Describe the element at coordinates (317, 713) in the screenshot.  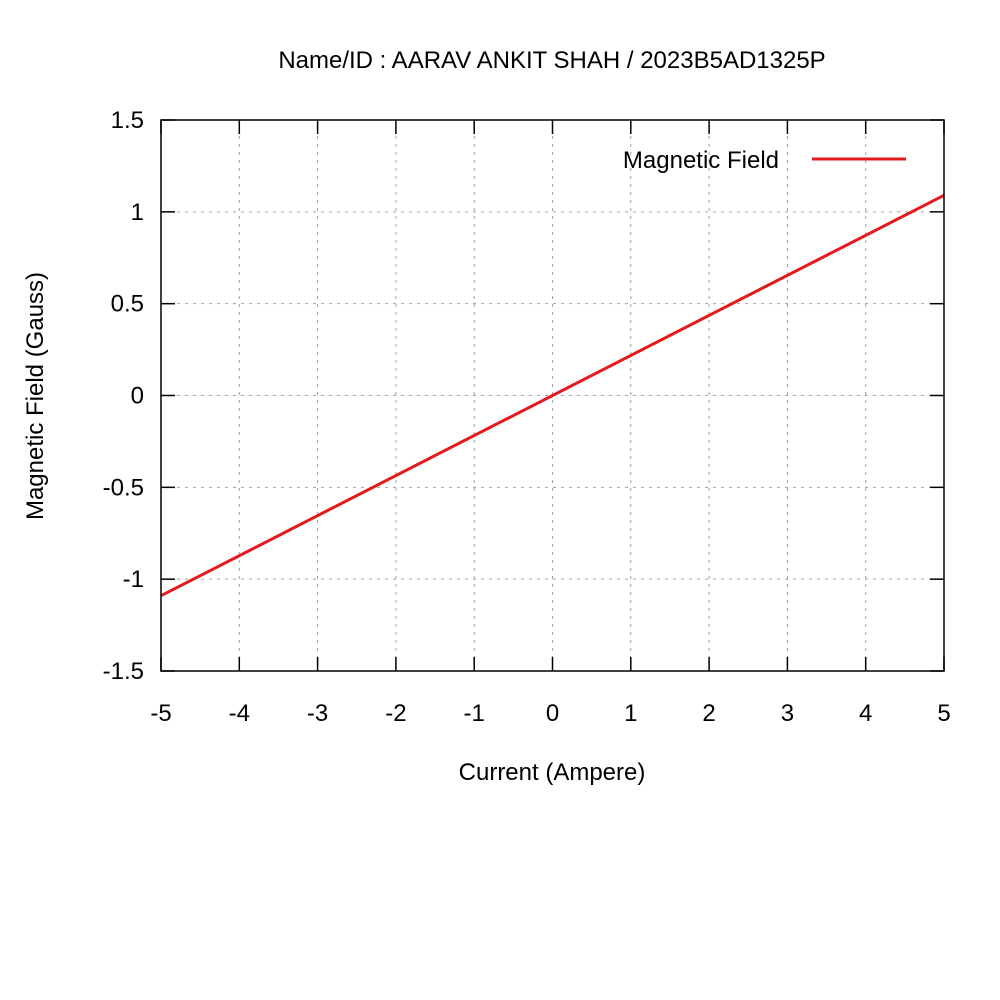
I see `x-tick-label: -3` at that location.